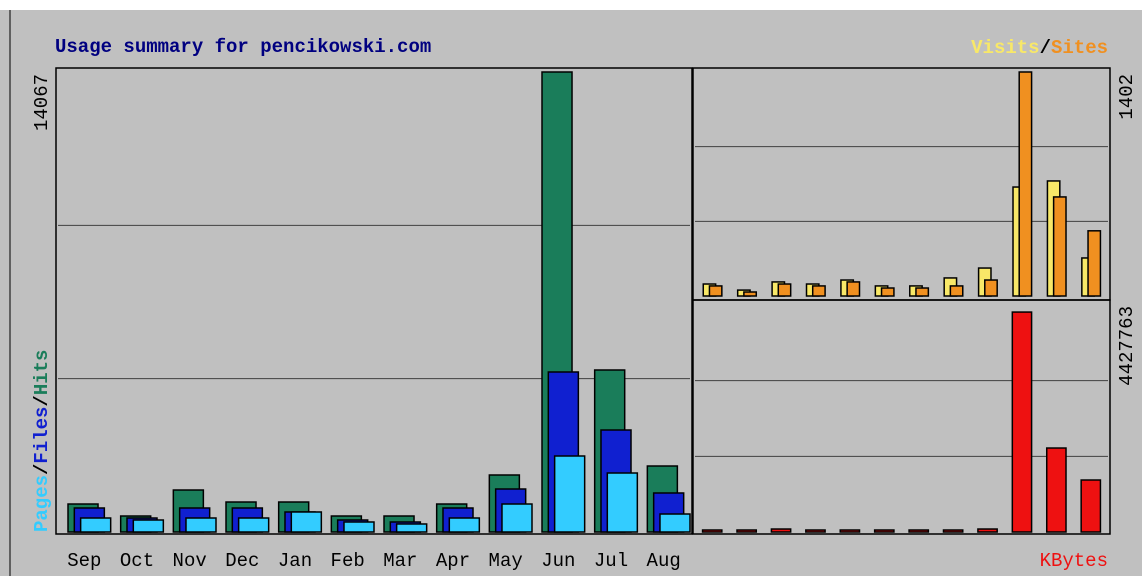  What do you see at coordinates (42, 503) in the screenshot?
I see `legend-entry: Pages` at bounding box center [42, 503].